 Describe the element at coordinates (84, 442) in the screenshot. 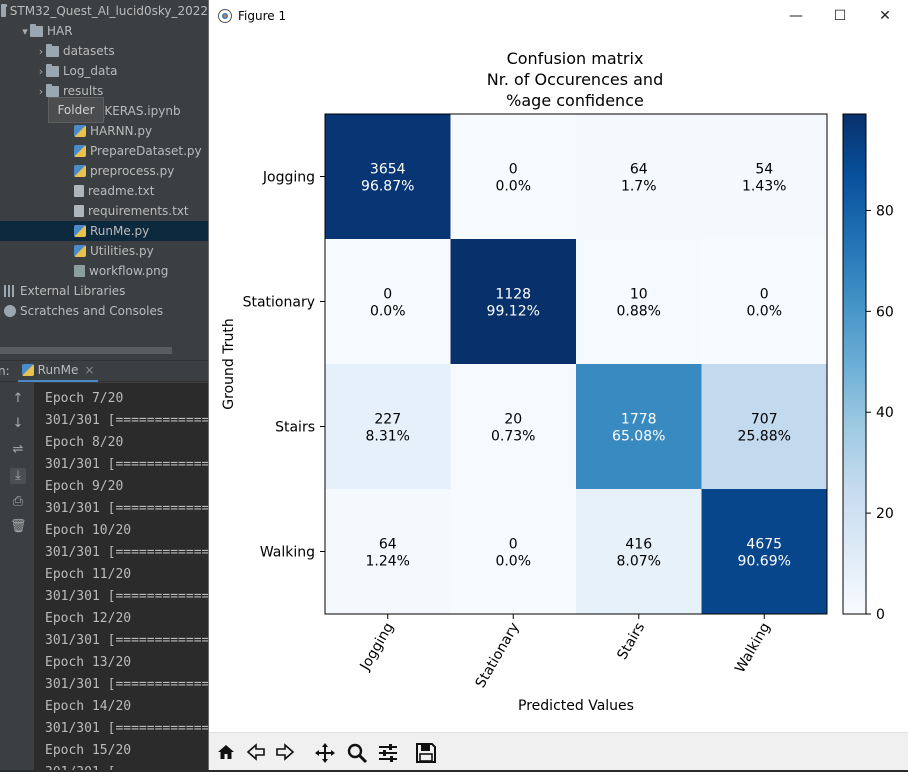

I see `console-line: Epoch 8/20` at that location.